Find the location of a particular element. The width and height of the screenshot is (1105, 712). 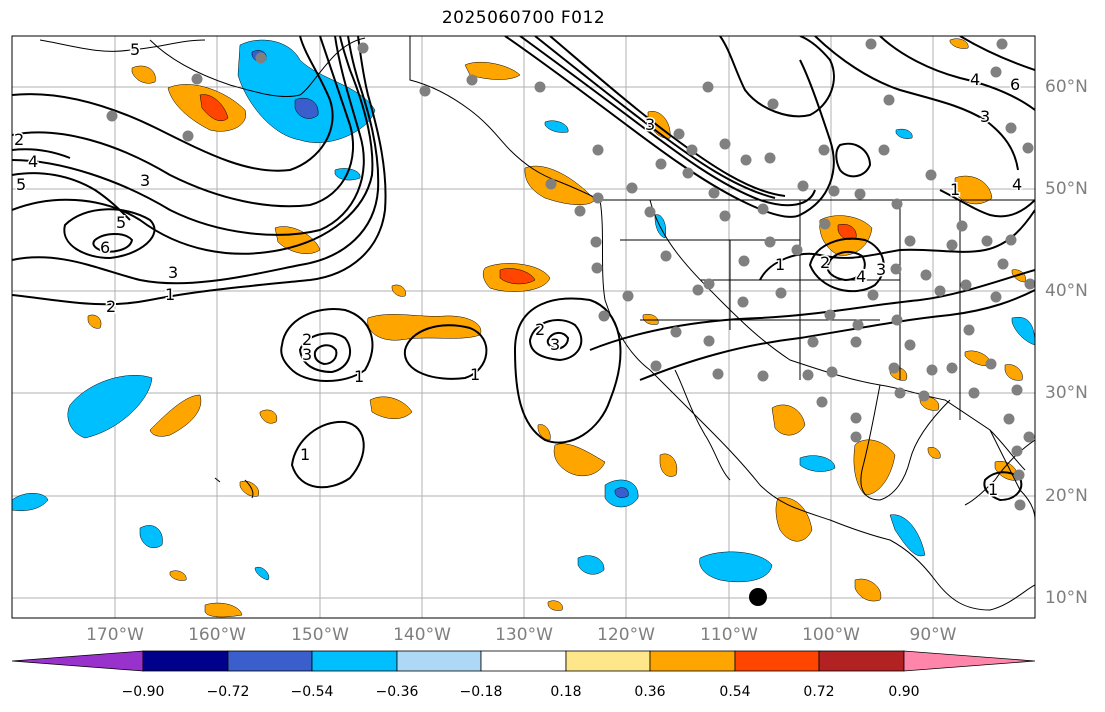

lat-label: 30°N is located at coordinates (1066, 393).